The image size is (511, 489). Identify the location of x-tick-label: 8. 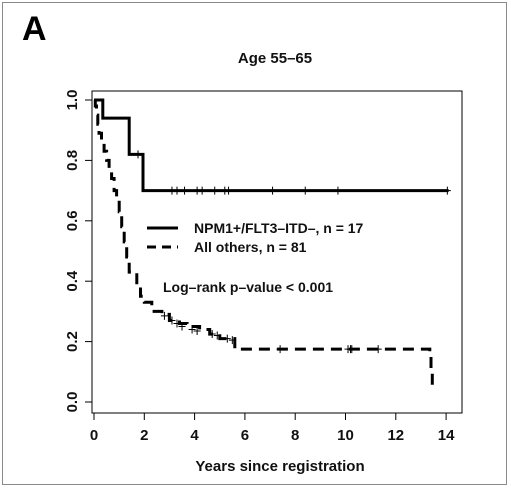
(295, 435).